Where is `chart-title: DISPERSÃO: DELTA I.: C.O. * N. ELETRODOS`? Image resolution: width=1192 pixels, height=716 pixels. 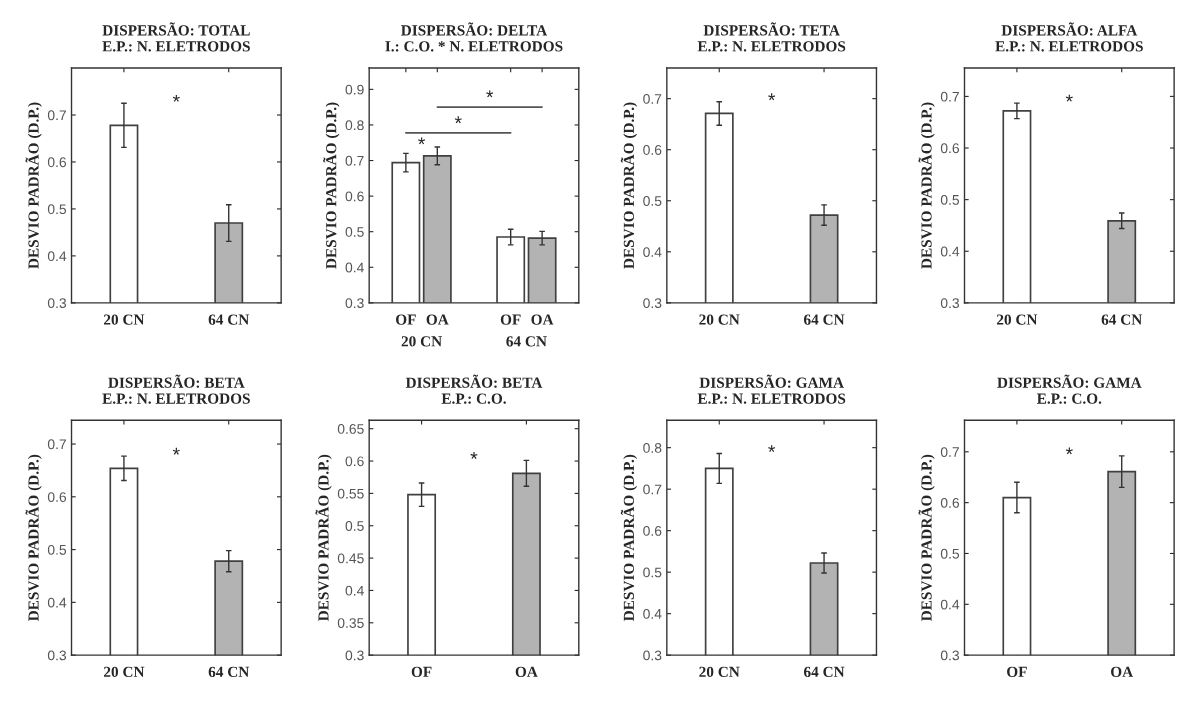 chart-title: DISPERSÃO: DELTA I.: C.O. * N. ELETRODOS is located at coordinates (474, 37).